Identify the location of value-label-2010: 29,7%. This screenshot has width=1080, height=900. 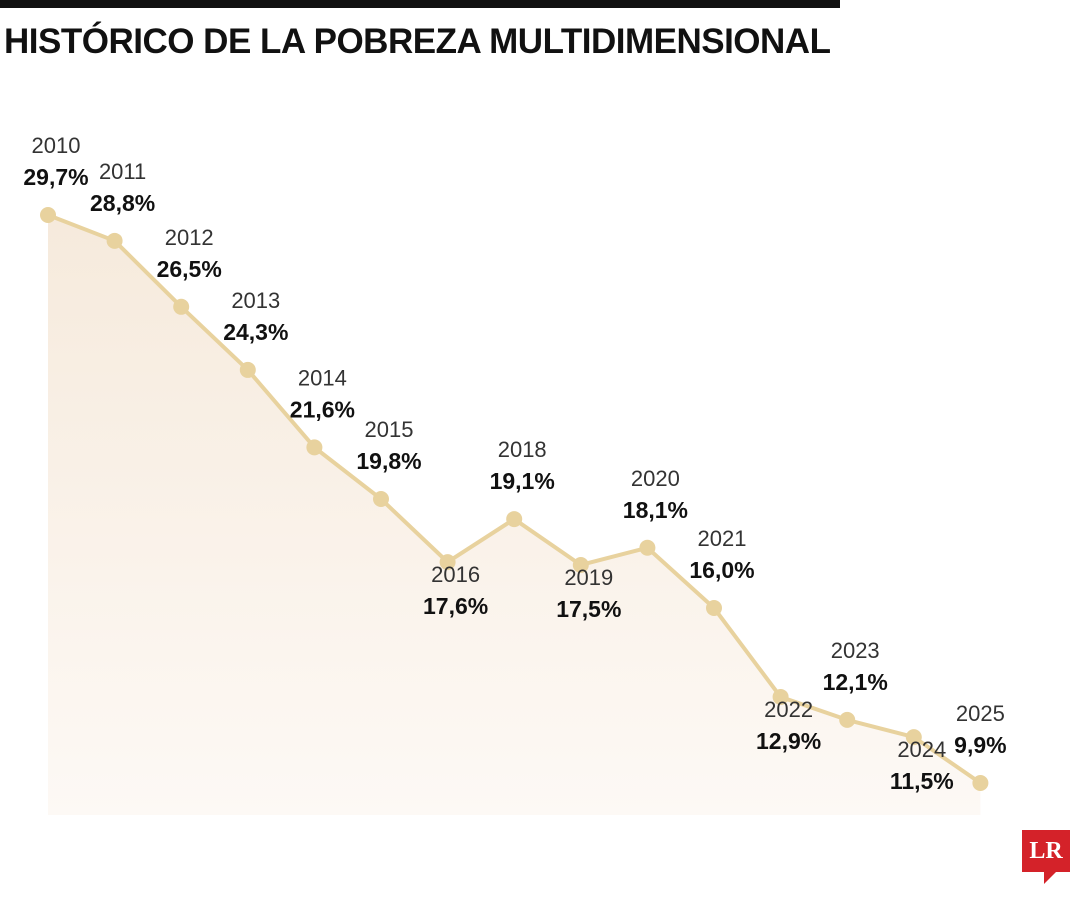
(55, 177).